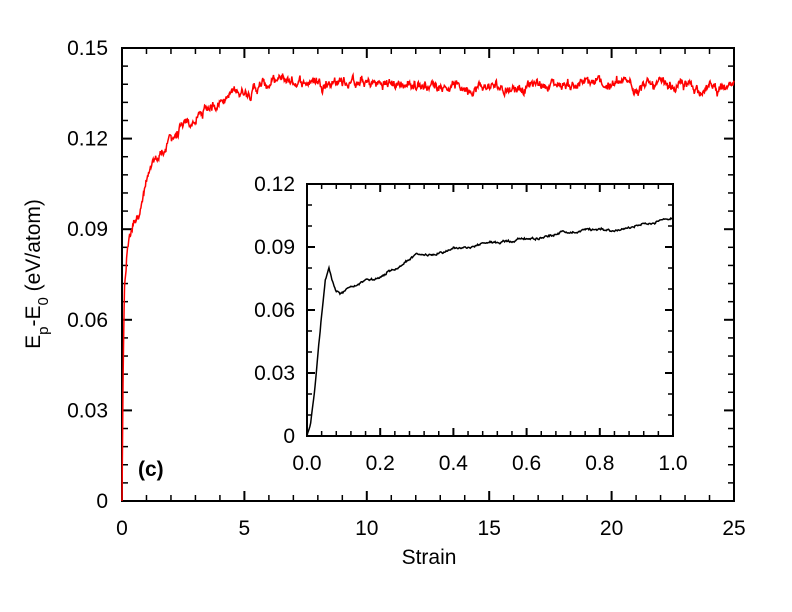  What do you see at coordinates (429, 557) in the screenshot?
I see `x-axis-label: Strain` at bounding box center [429, 557].